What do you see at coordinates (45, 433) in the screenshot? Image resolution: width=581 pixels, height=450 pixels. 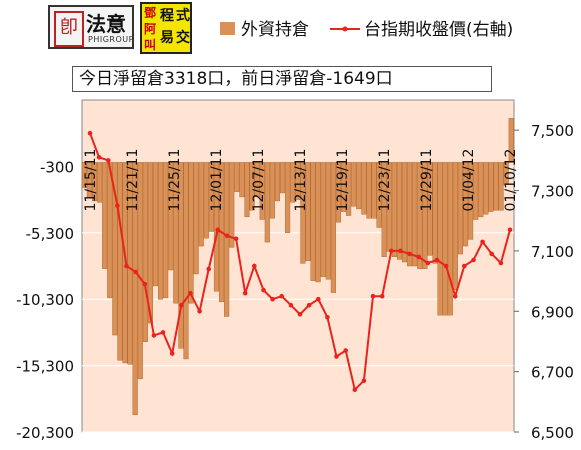 I see `left-tick-label: -20,300` at bounding box center [45, 433].